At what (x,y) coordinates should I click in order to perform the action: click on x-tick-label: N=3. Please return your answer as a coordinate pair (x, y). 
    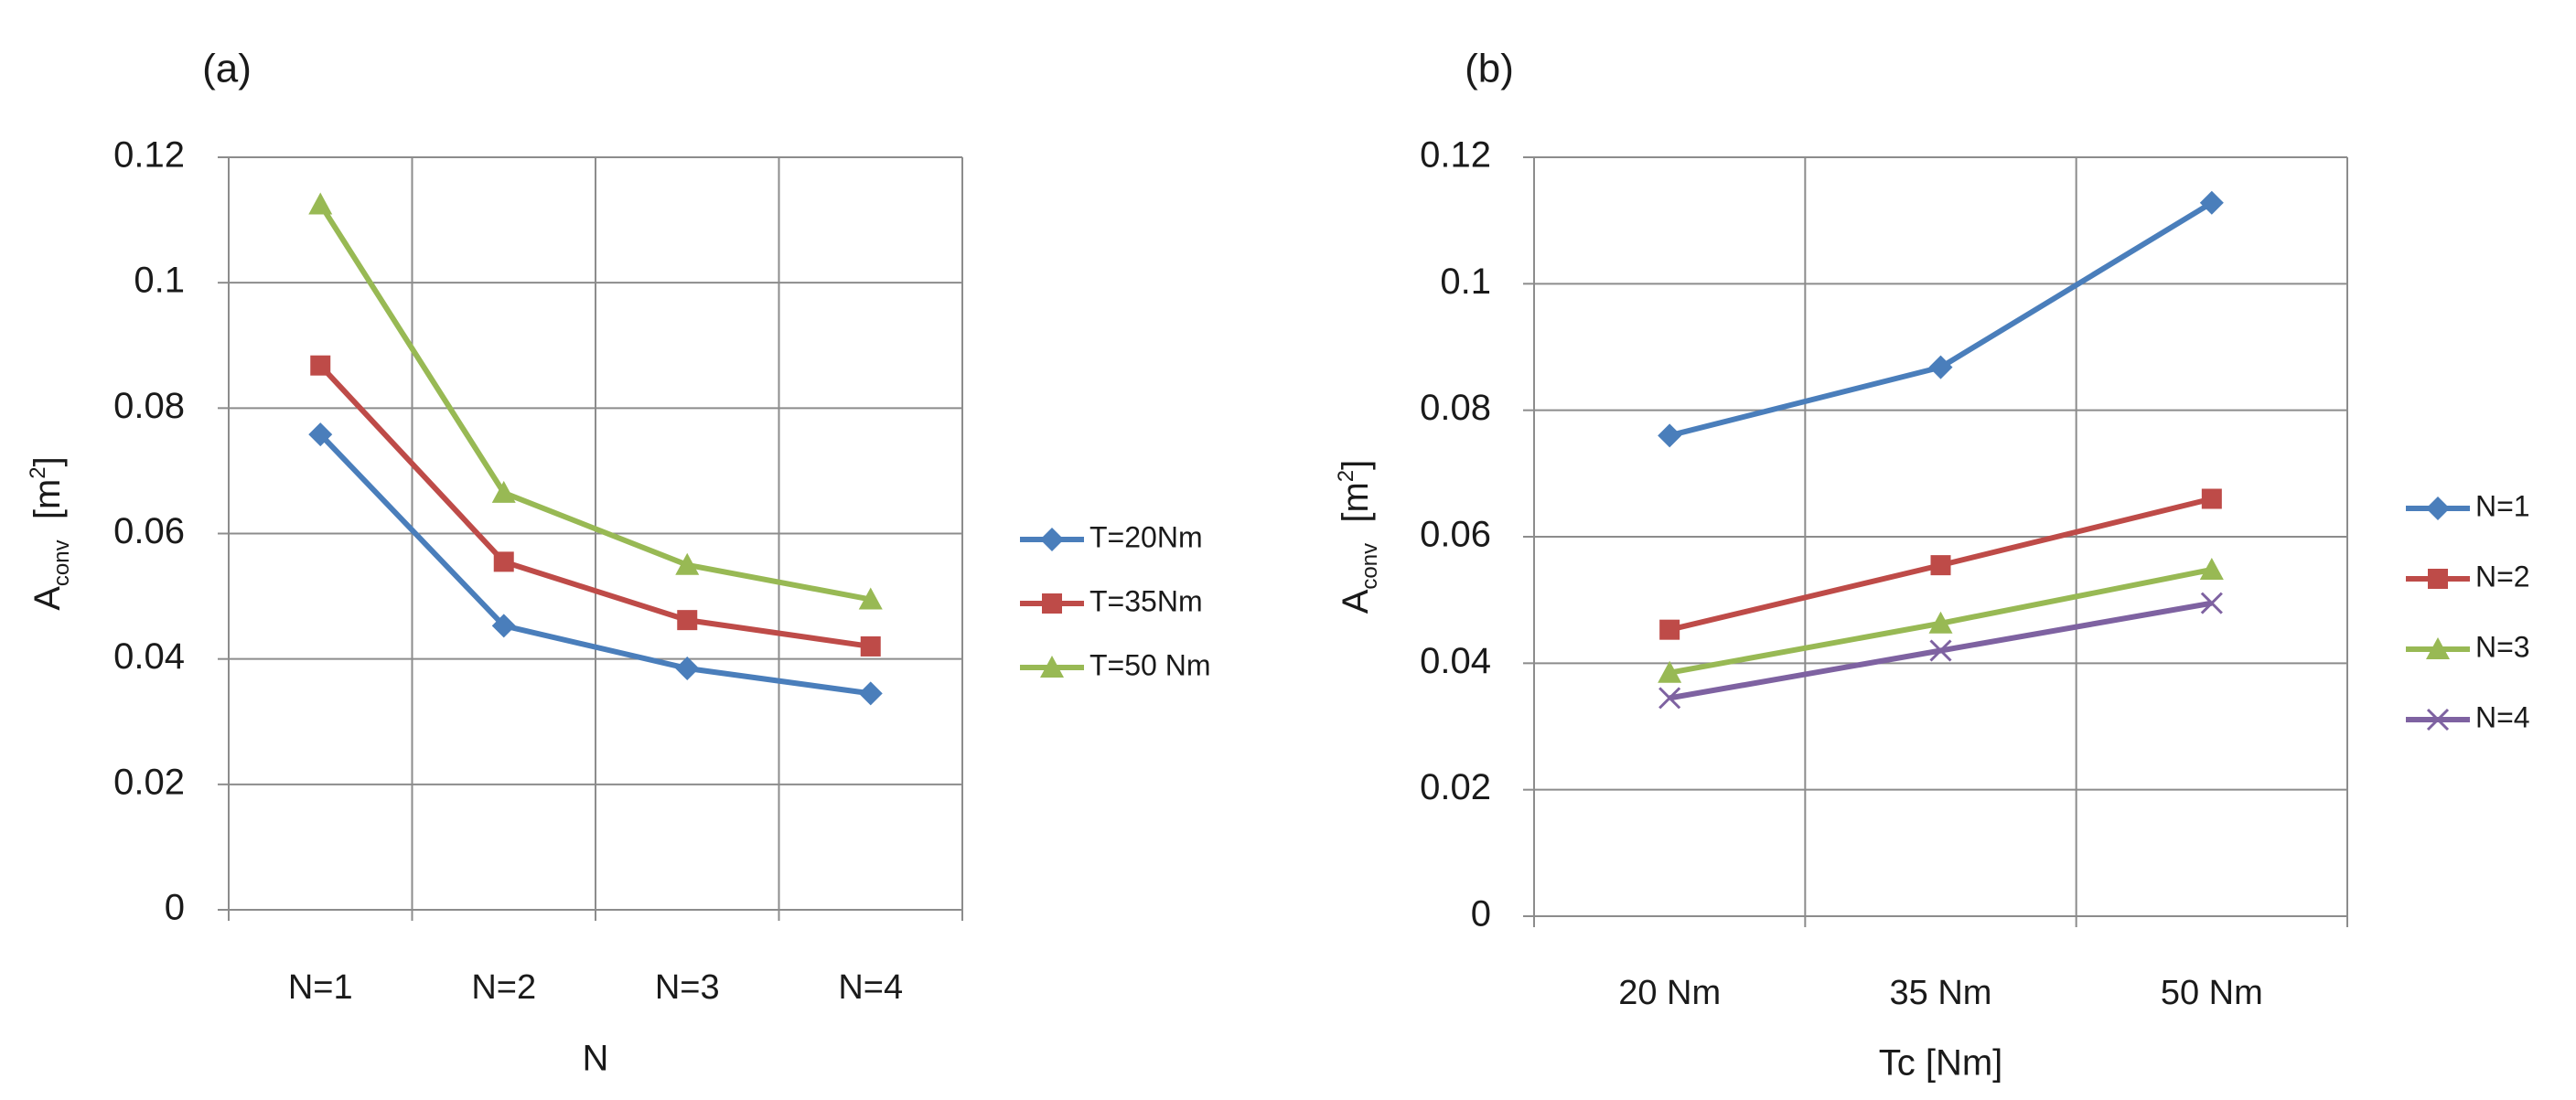
    Looking at the image, I should click on (687, 988).